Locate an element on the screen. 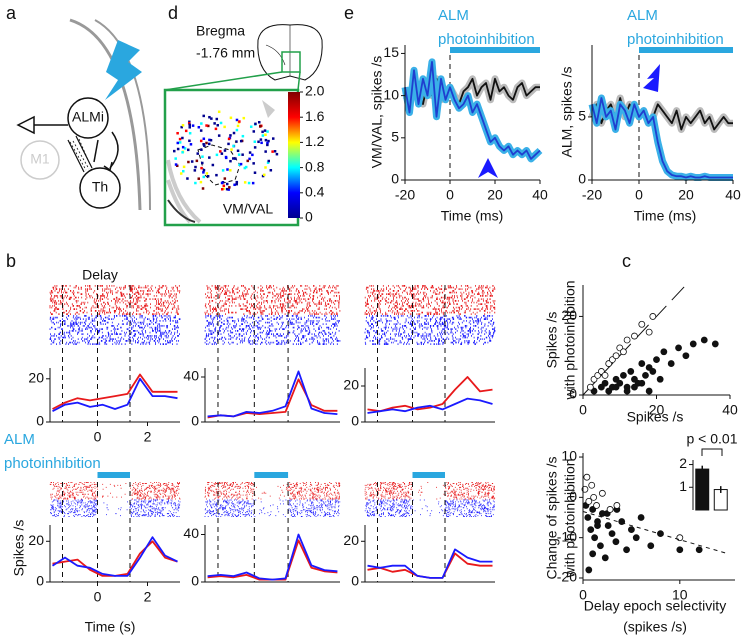  y-tick-label: 2 is located at coordinates (683, 463).